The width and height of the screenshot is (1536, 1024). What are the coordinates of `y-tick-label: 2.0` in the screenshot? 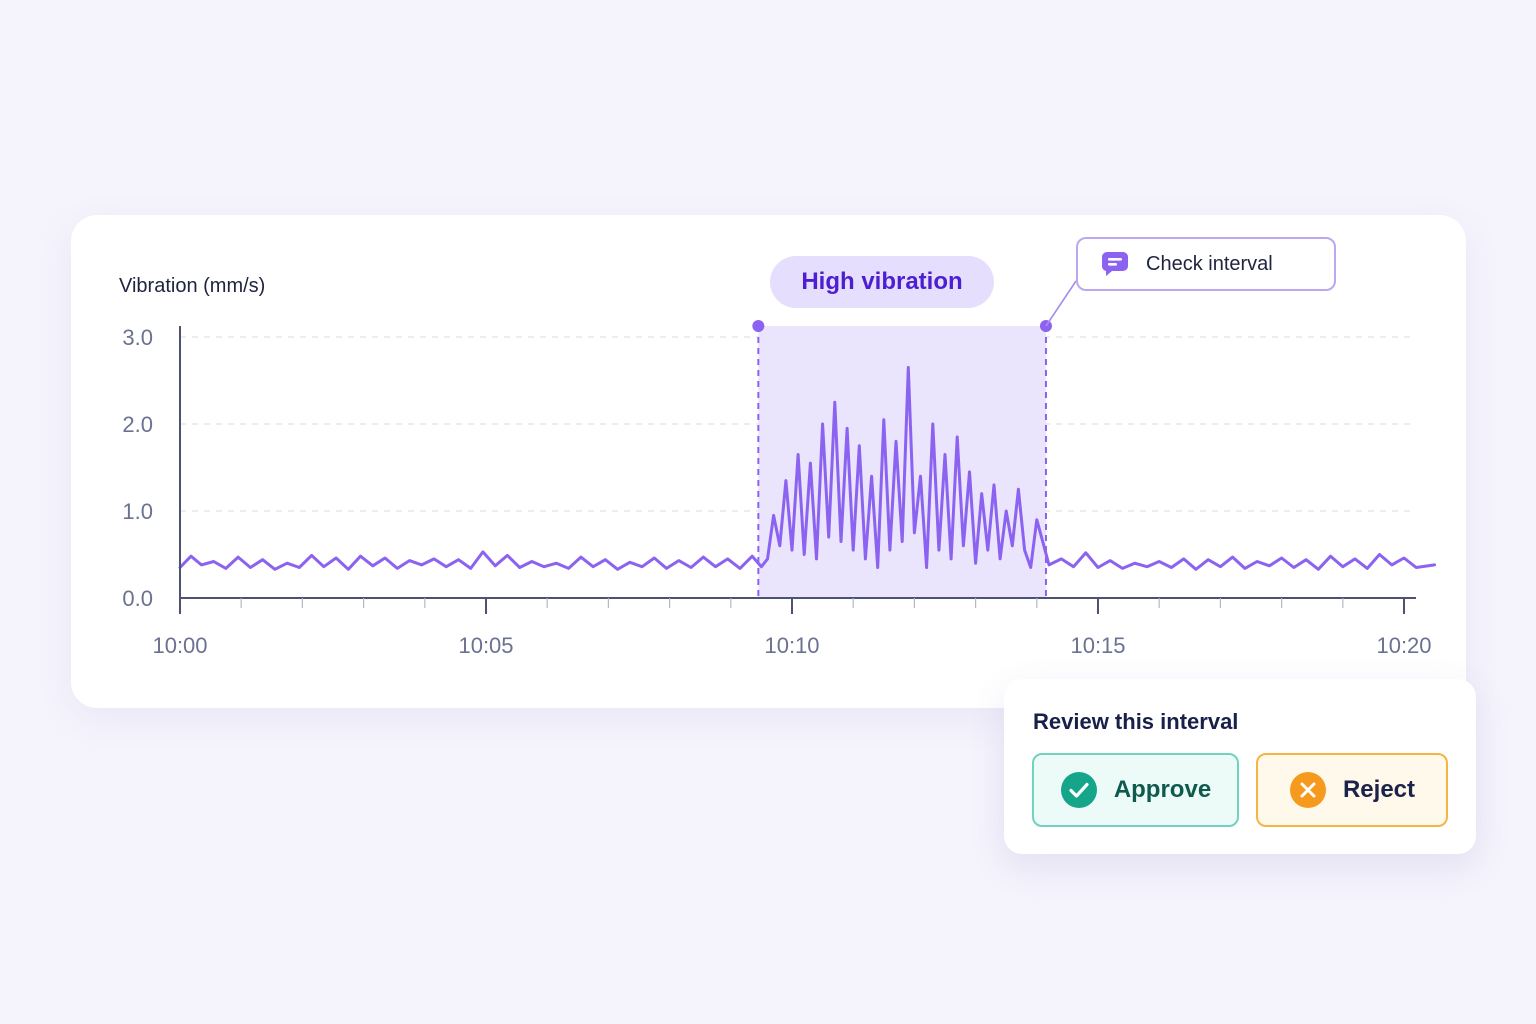 It's located at (137, 424).